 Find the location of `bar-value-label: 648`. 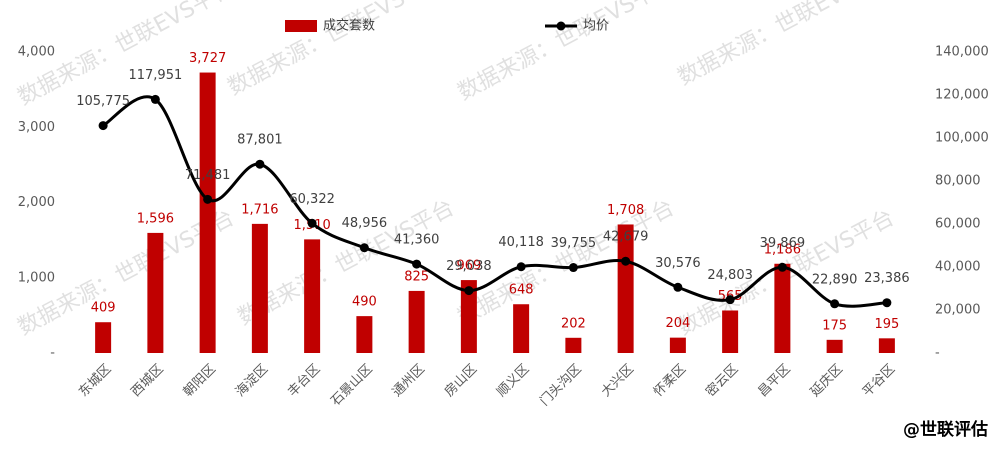

bar-value-label: 648 is located at coordinates (521, 290).